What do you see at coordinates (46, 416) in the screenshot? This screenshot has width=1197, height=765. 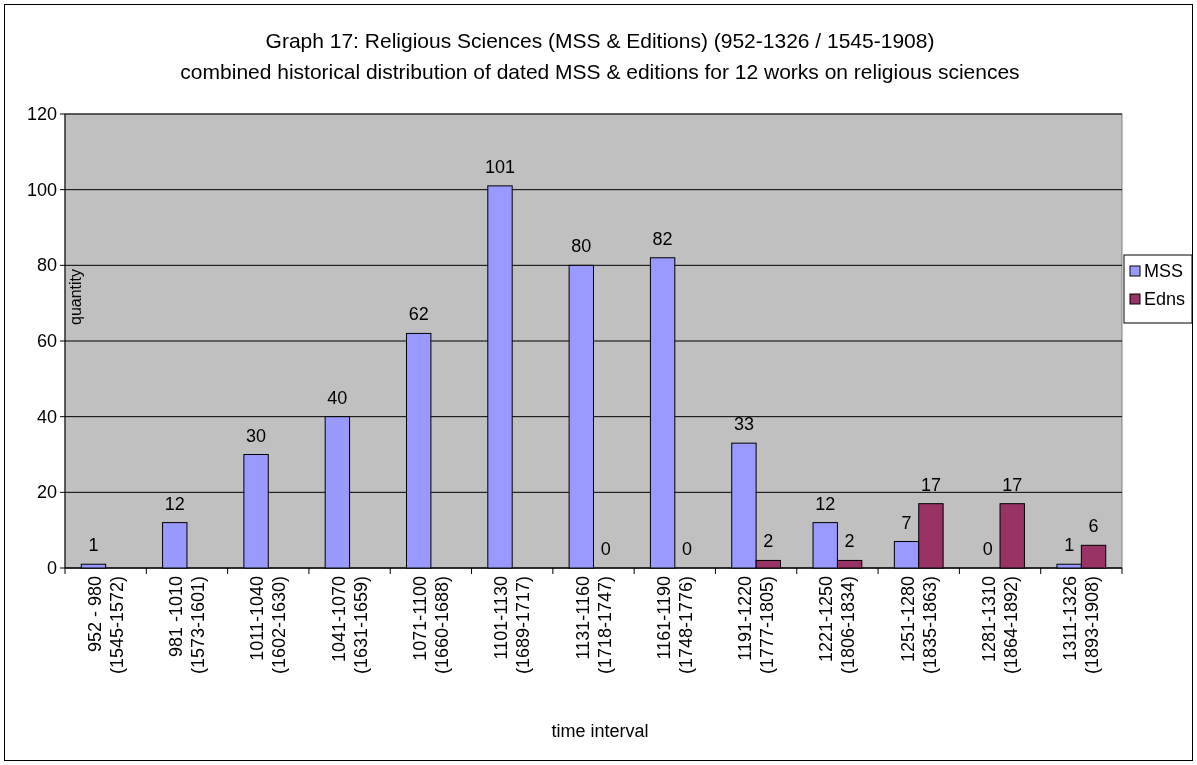 I see `y-tick-label: 40` at bounding box center [46, 416].